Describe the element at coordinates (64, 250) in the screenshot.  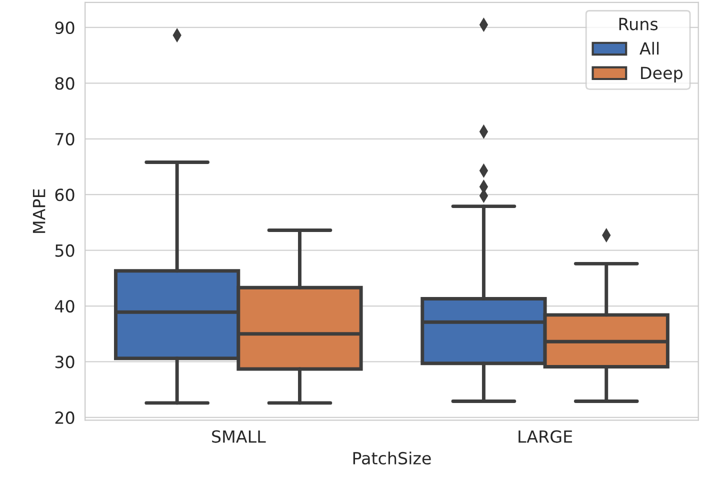
I see `y-tick-label: 50` at that location.